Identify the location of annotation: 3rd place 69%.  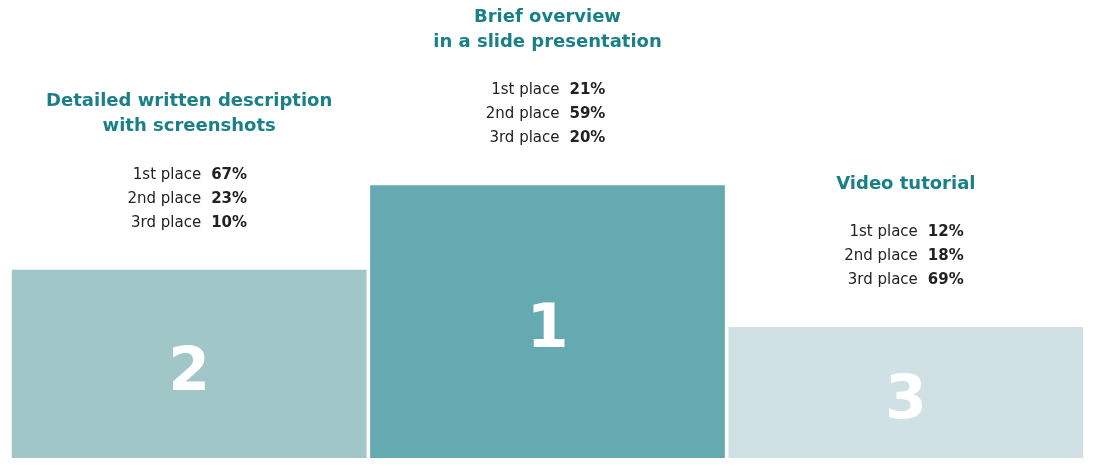
(905, 278).